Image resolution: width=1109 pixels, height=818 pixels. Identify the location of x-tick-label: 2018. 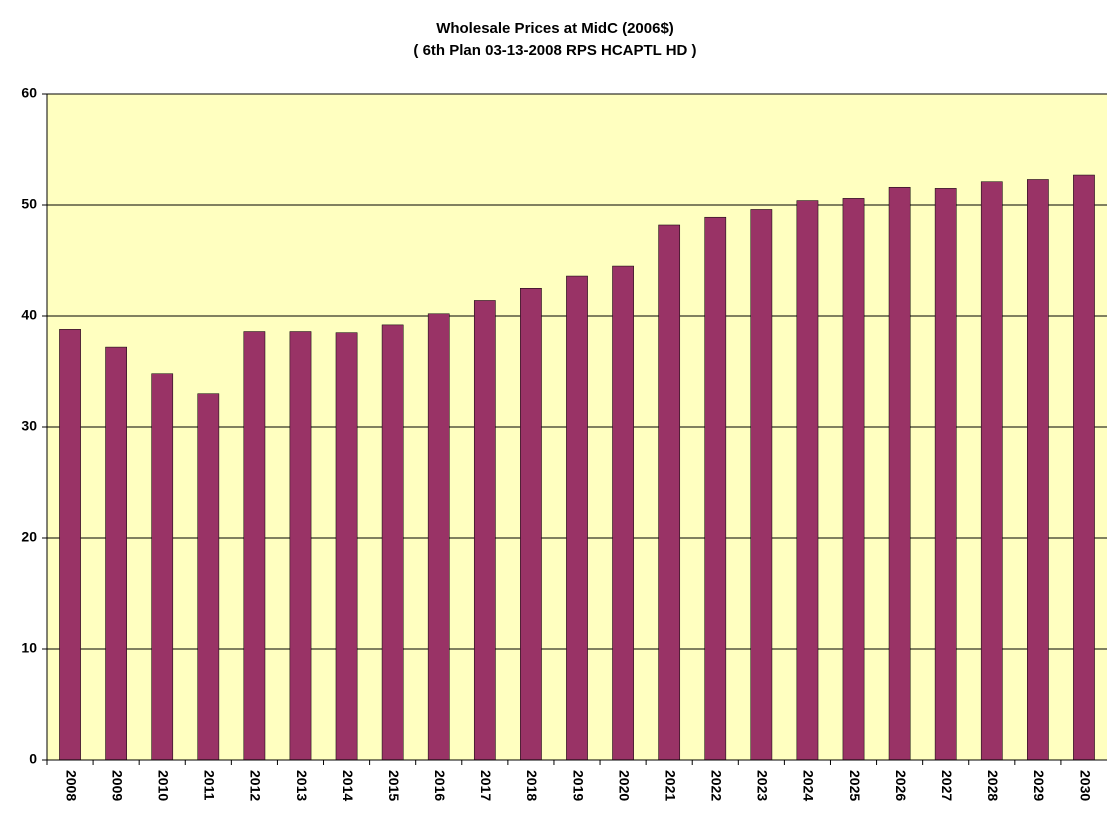
(532, 785).